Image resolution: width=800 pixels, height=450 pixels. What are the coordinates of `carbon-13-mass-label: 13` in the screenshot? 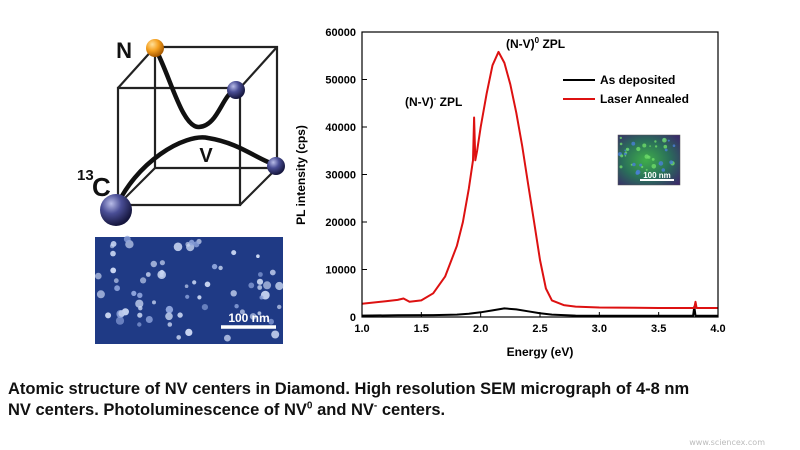 It's located at (85, 175).